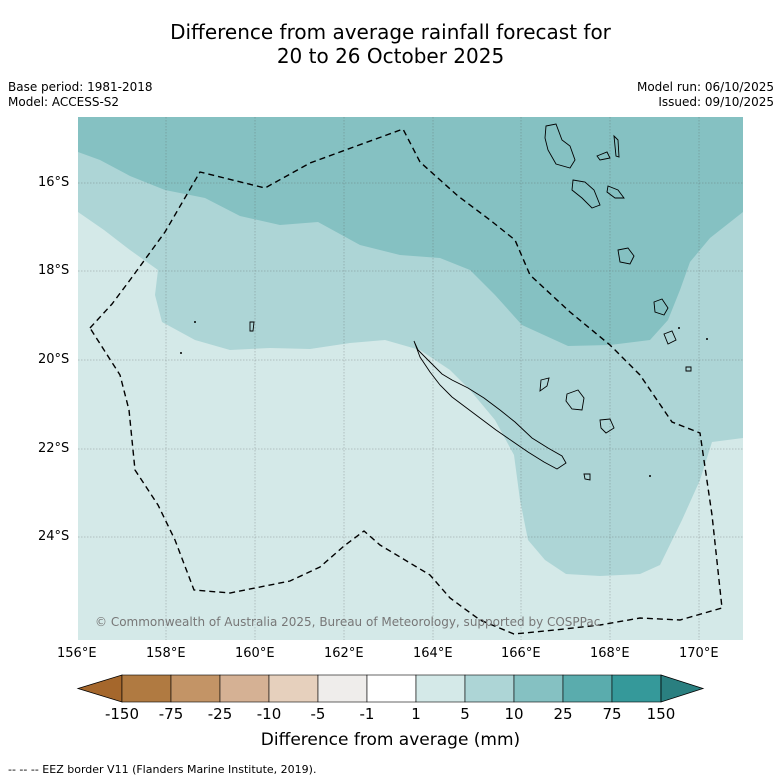 This screenshot has height=781, width=781. Describe the element at coordinates (166, 653) in the screenshot. I see `lon-label-158: 158°E` at that location.